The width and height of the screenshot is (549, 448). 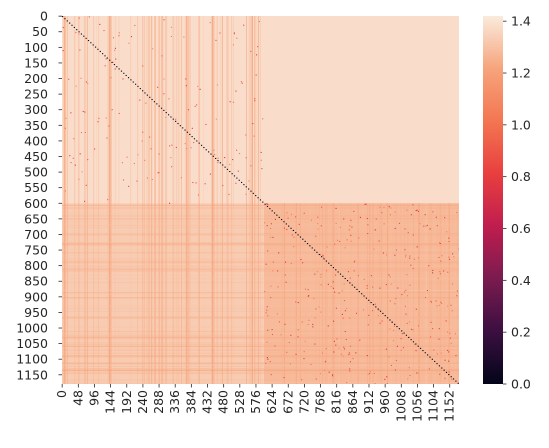 What do you see at coordinates (61, 394) in the screenshot?
I see `x-tick-label-0: 0` at bounding box center [61, 394].